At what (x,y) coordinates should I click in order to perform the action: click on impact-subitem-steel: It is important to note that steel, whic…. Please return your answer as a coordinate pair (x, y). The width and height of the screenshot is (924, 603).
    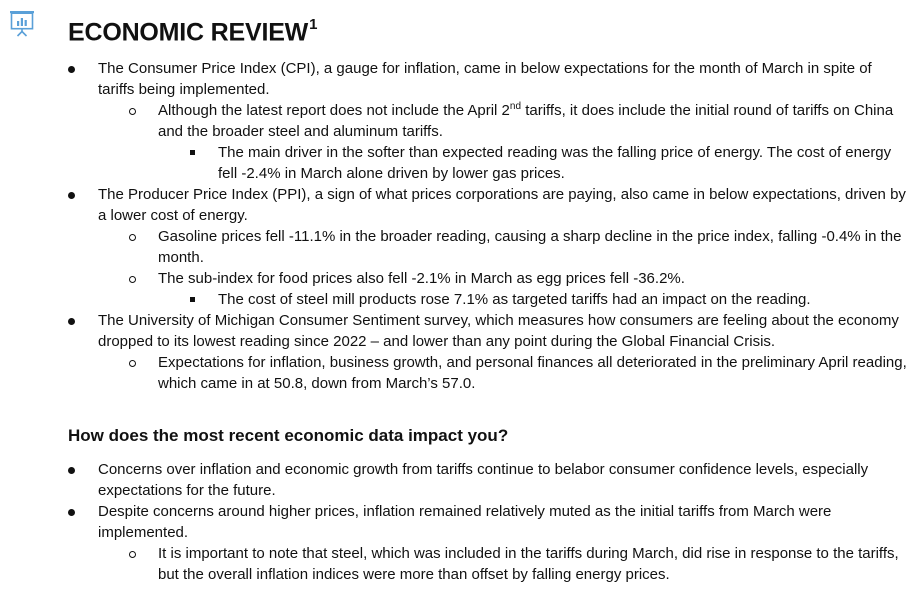
    Looking at the image, I should click on (454, 564).